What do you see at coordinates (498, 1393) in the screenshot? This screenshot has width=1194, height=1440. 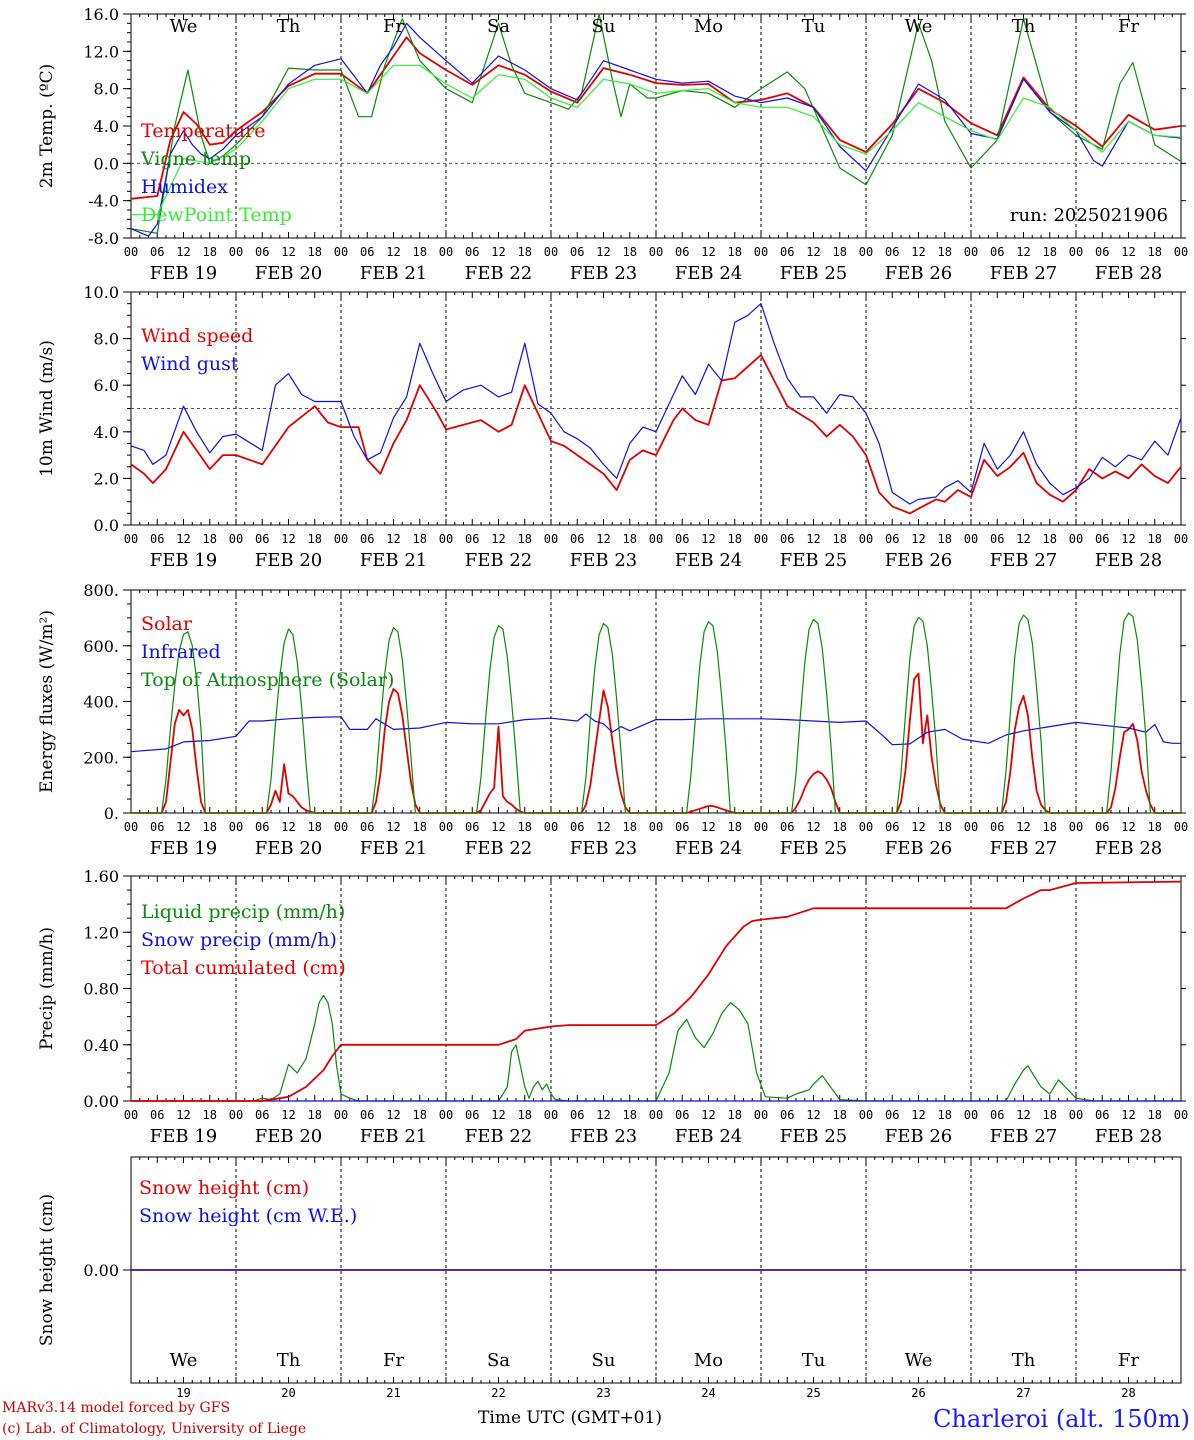 I see `day-number-label: 22` at bounding box center [498, 1393].